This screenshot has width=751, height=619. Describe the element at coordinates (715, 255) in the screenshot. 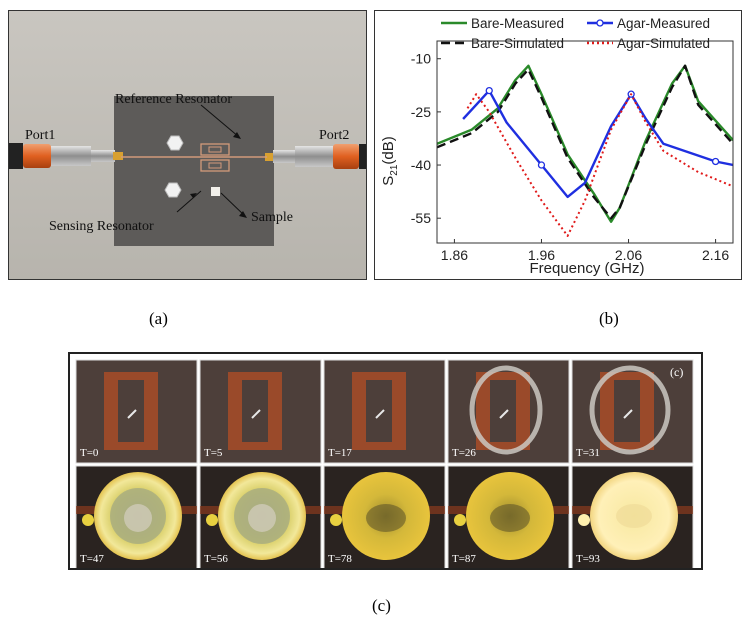

I see `x-tick-label: 2.16` at that location.